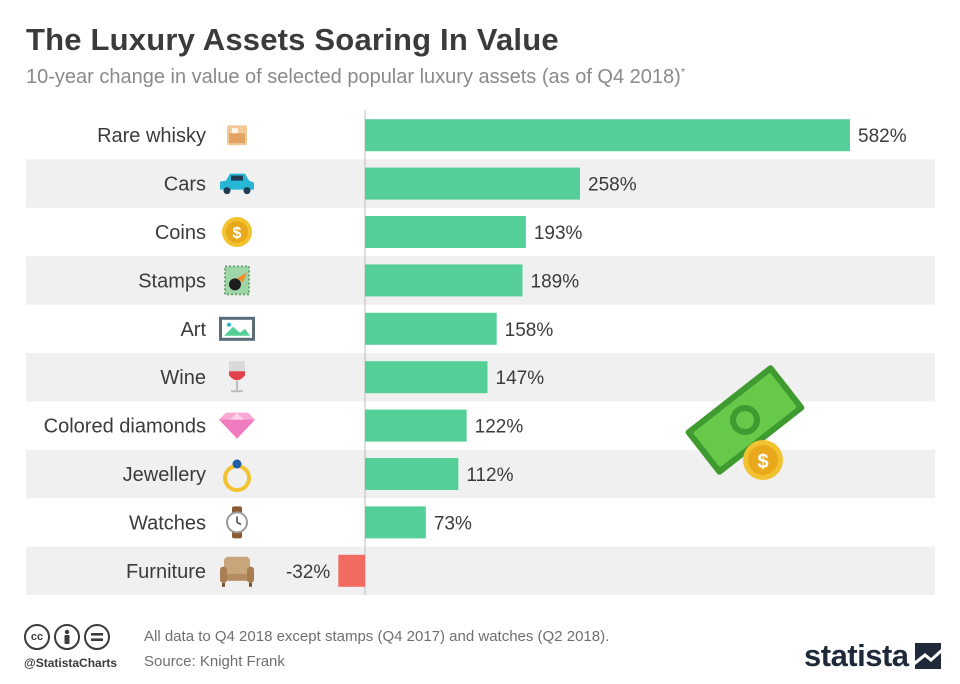 The height and width of the screenshot is (684, 960). Describe the element at coordinates (97, 637) in the screenshot. I see `nd-icon` at that location.